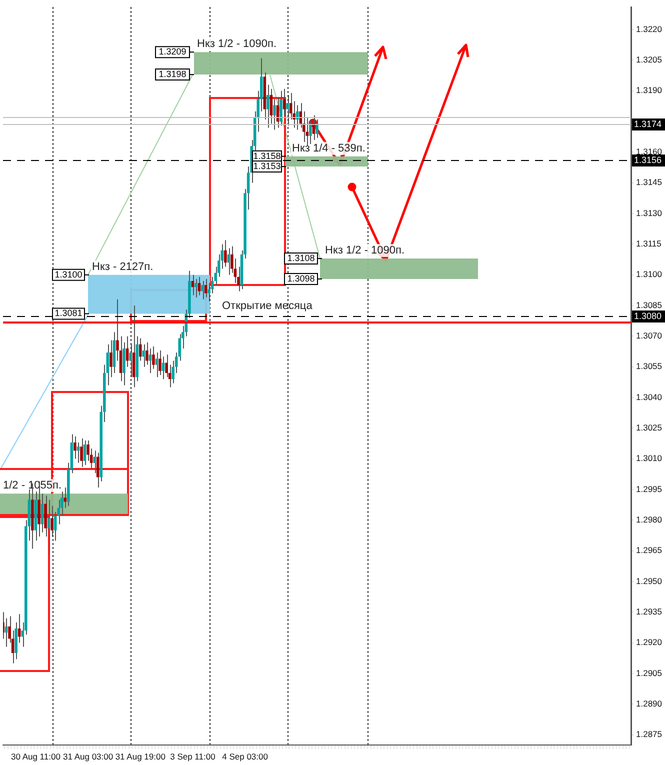 Image resolution: width=665 pixels, height=765 pixels. I want to click on y-tick-label: 1.2875, so click(649, 734).